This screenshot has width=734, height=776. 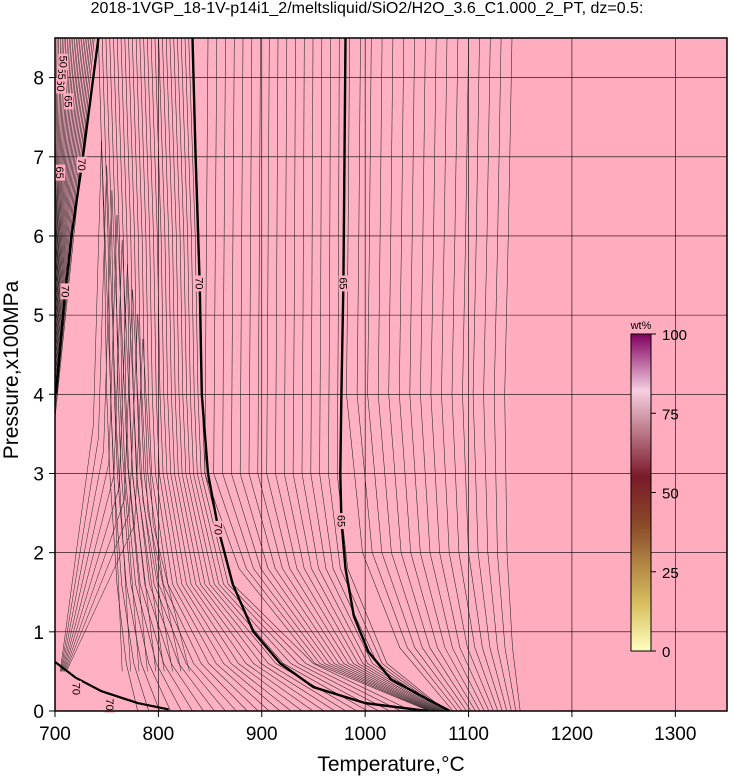 I want to click on colorbar-label: wt%, so click(x=641, y=326).